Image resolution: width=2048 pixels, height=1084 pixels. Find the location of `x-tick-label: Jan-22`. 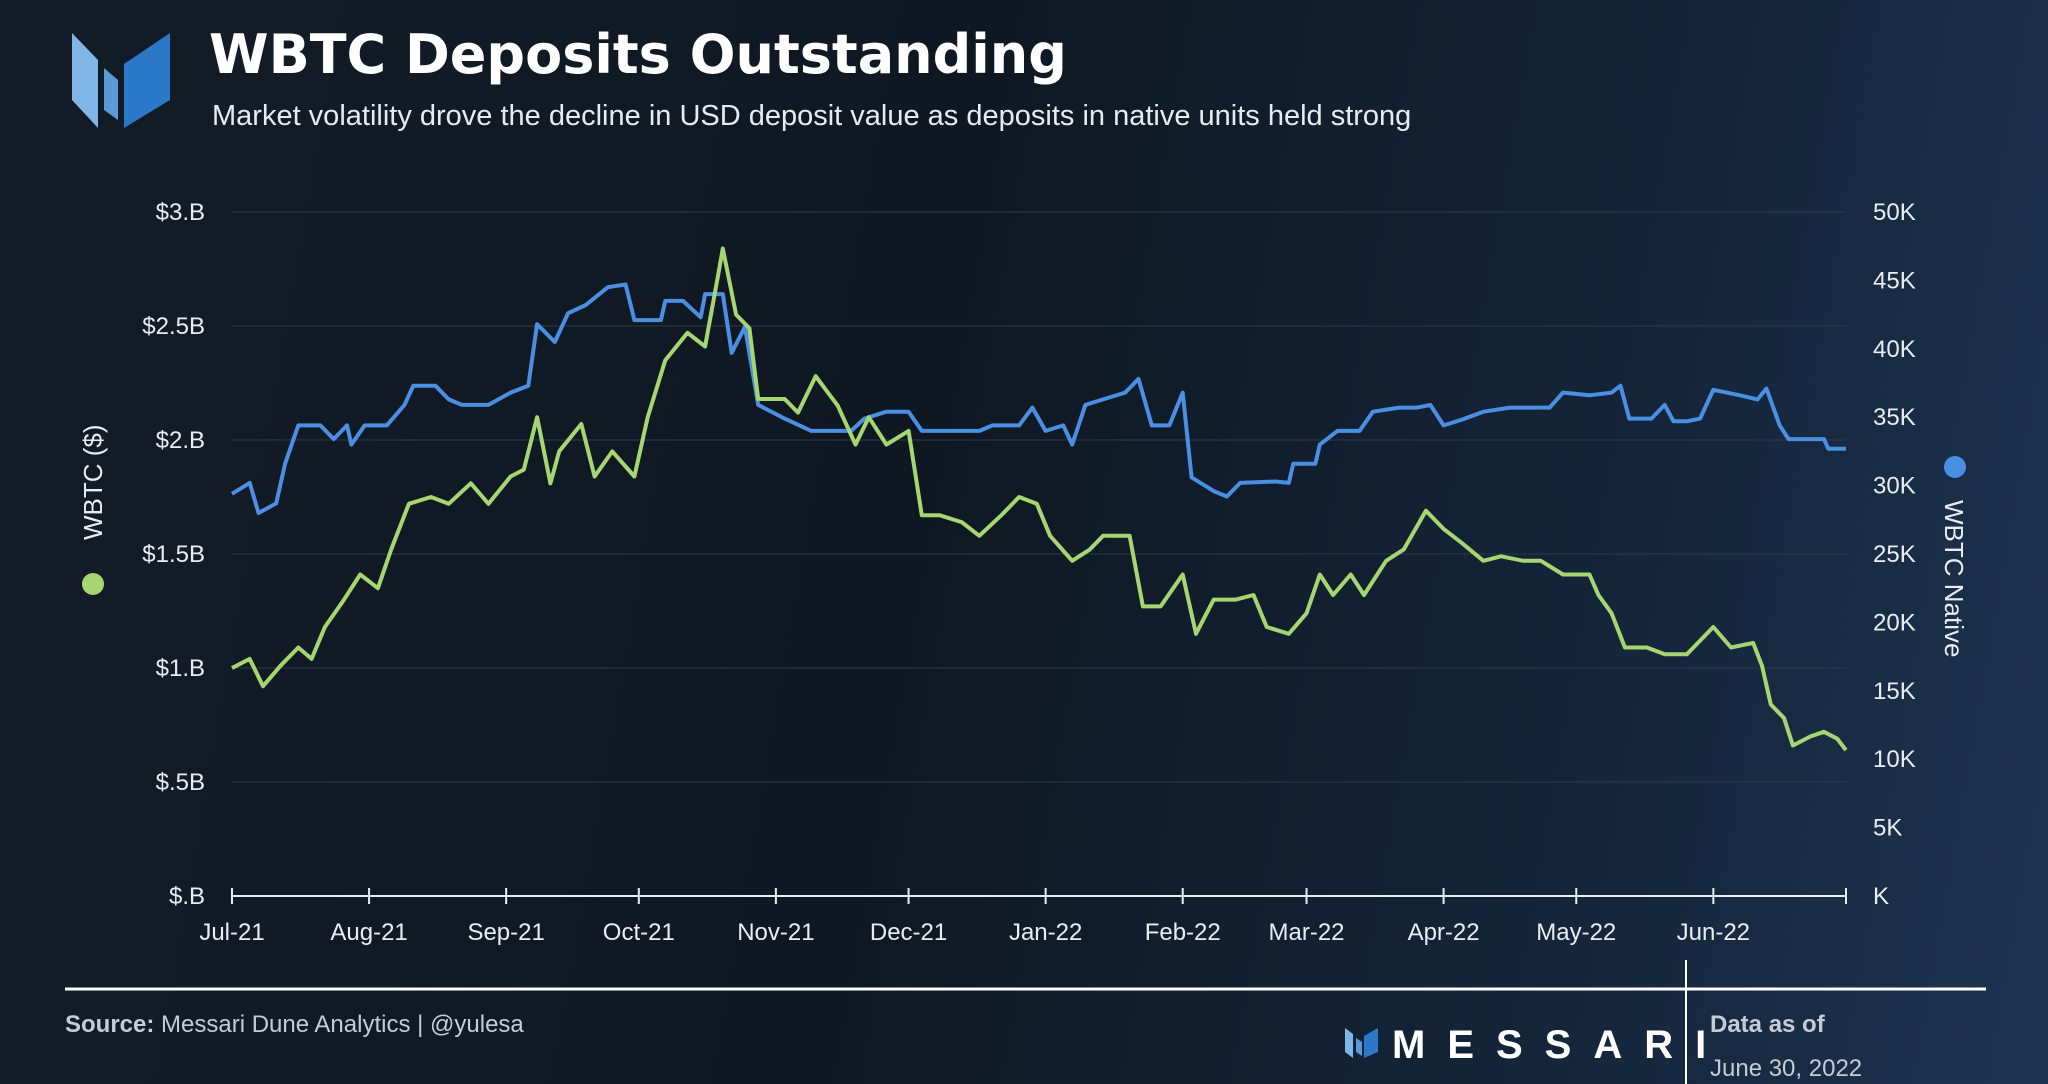

x-tick-label: Jan-22 is located at coordinates (1045, 932).